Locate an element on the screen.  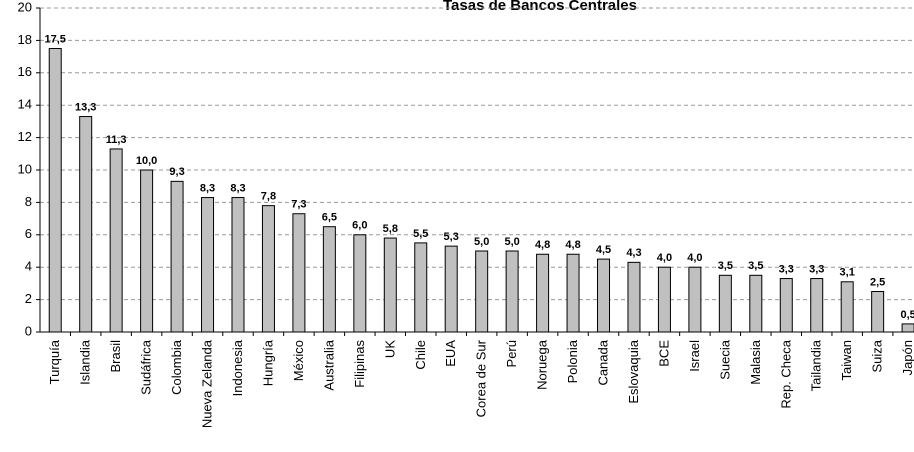
value-label: 5,8 is located at coordinates (390, 229).